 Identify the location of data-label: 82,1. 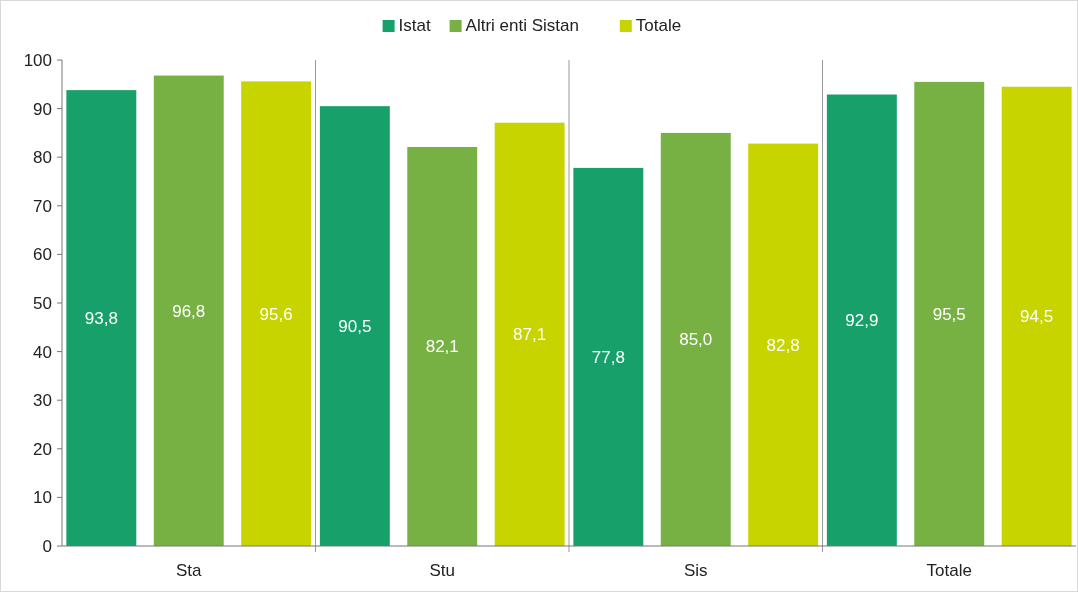
(442, 347).